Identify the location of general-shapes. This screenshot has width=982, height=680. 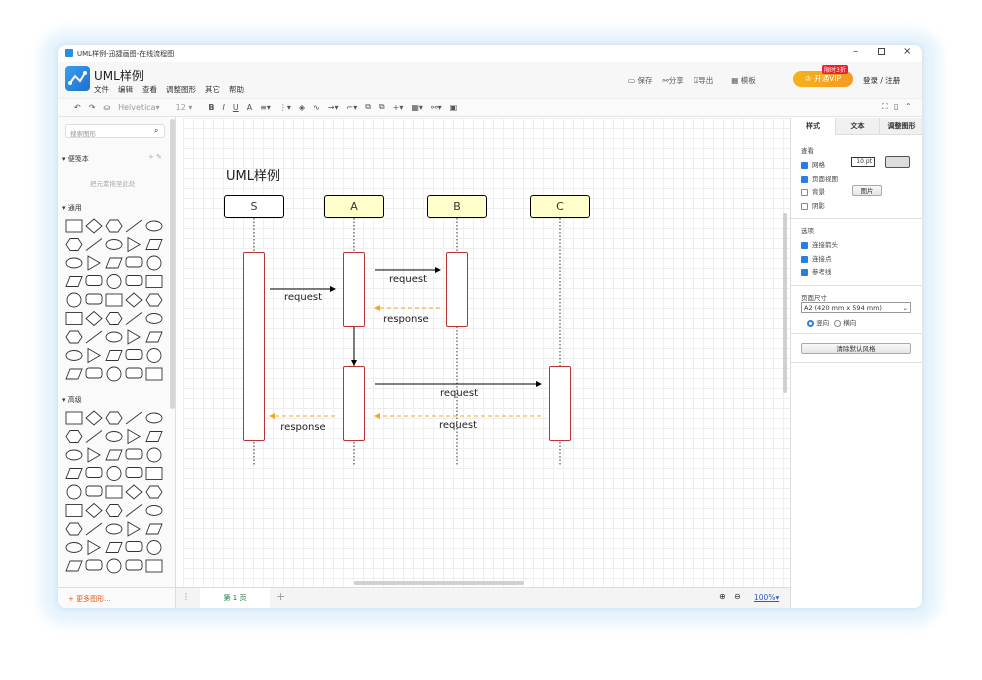
(116, 302).